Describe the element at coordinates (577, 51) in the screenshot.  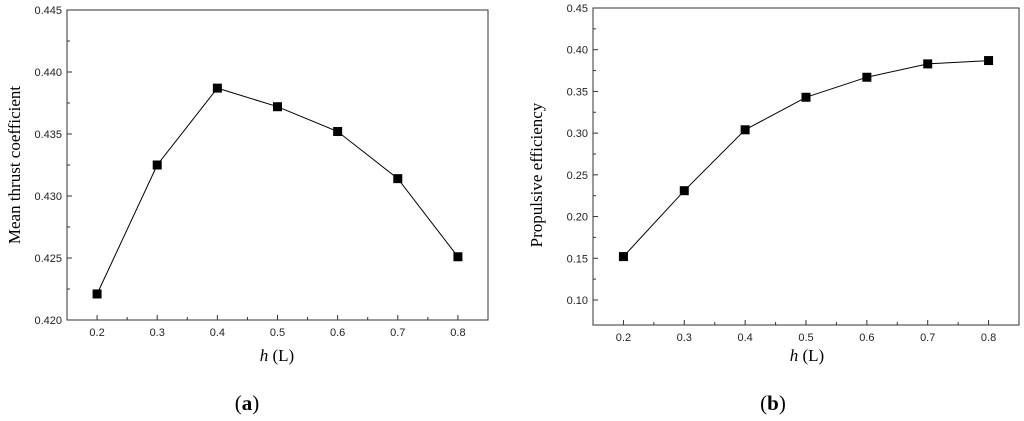
I see `y-tick-label: 0.40` at that location.